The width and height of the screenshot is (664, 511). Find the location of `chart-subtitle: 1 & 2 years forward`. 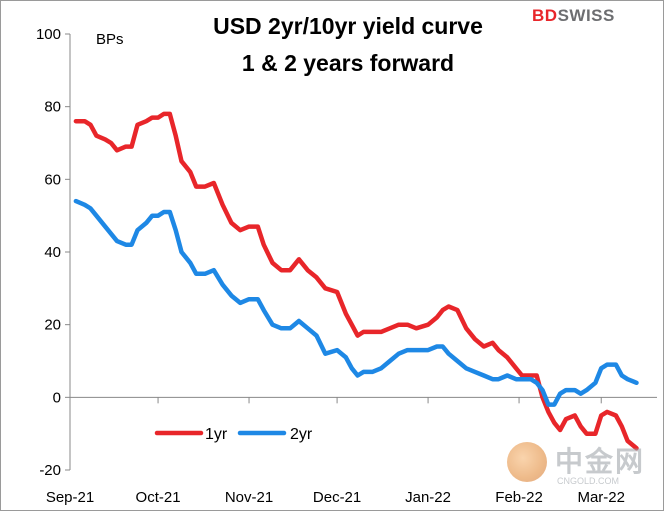

chart-subtitle: 1 & 2 years forward is located at coordinates (348, 63).